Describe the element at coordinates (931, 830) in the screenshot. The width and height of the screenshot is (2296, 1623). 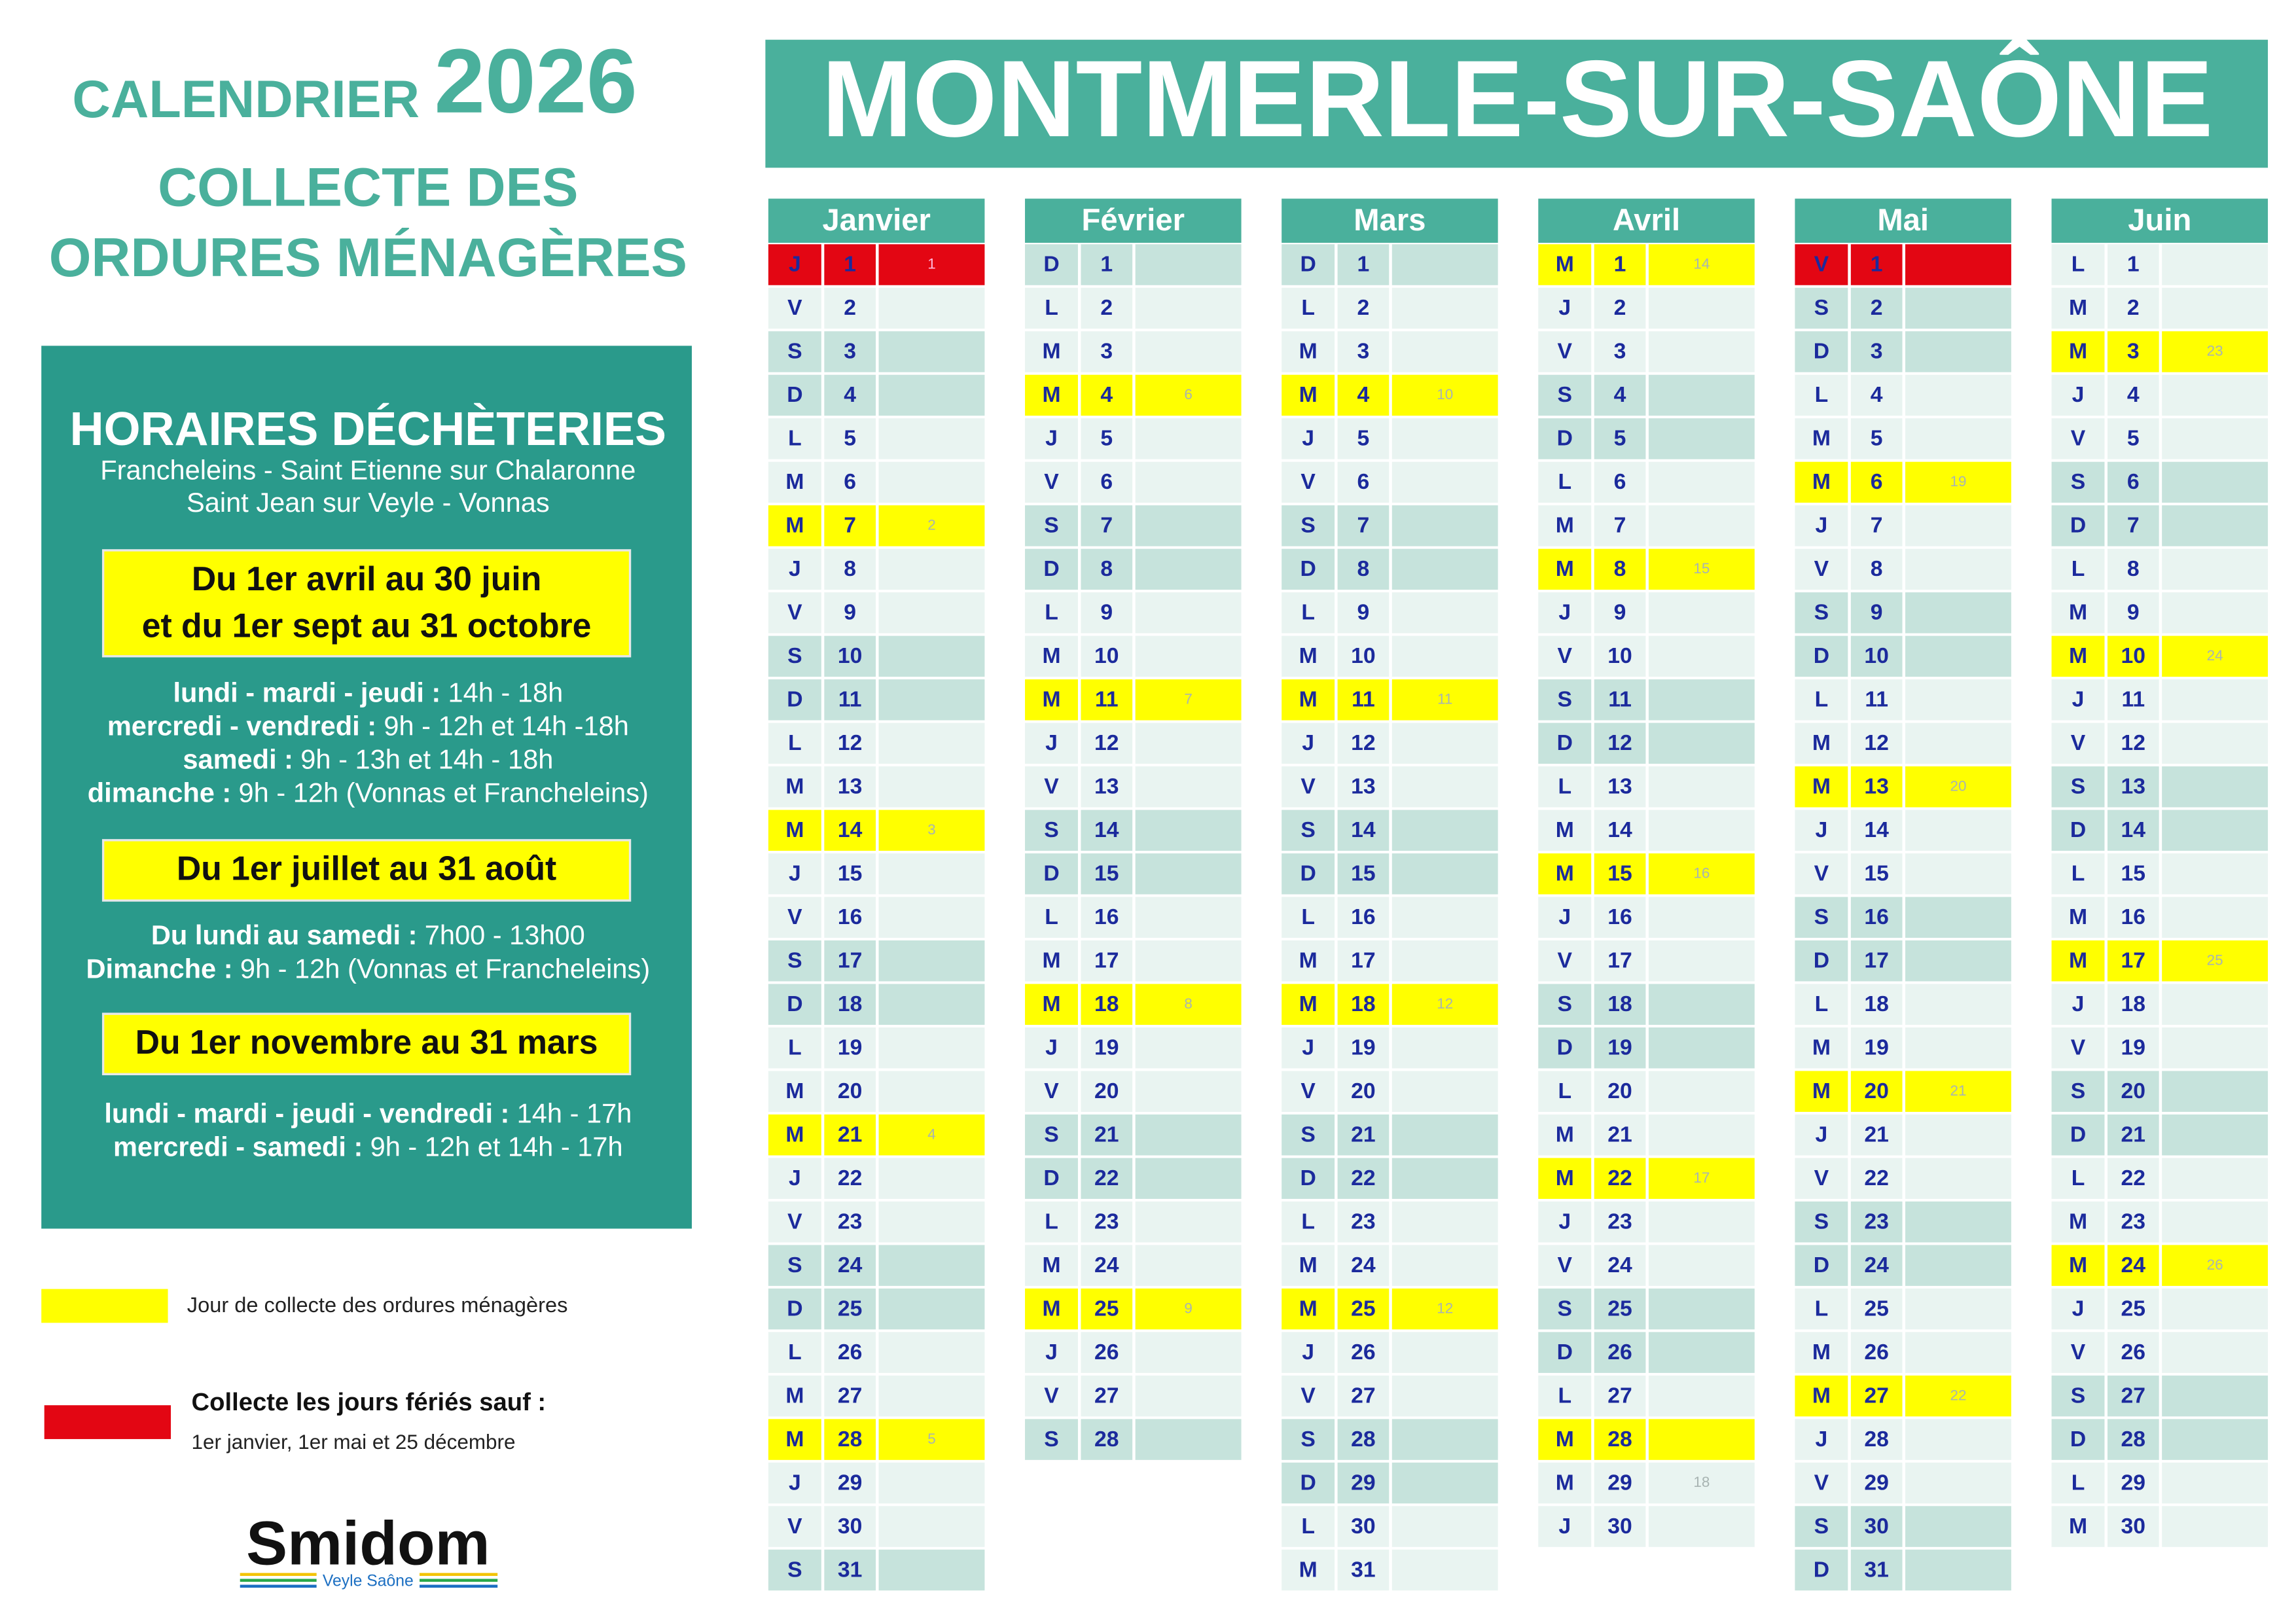
I see `week-number: 3` at that location.